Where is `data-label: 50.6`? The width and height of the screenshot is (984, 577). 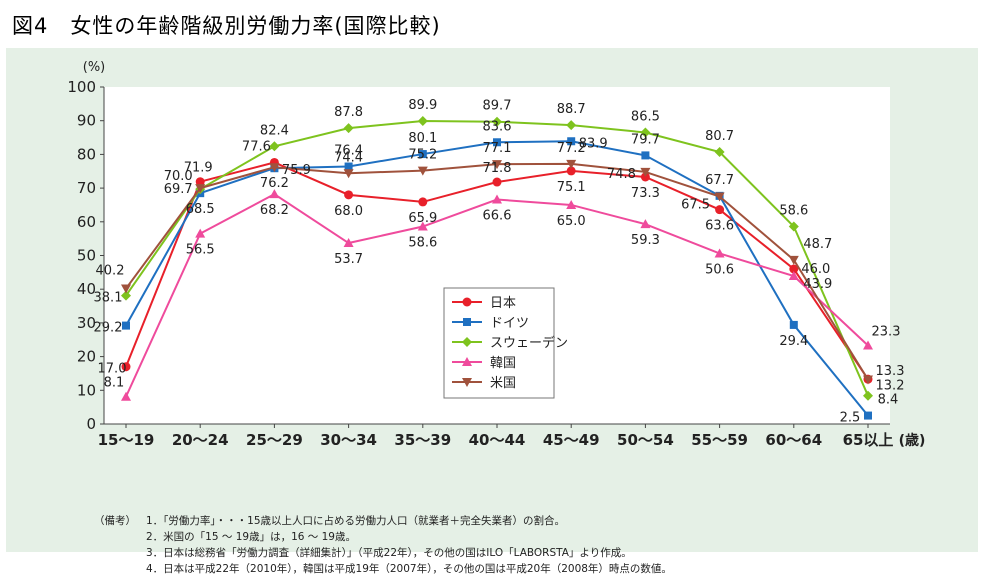 data-label: 50.6 is located at coordinates (719, 269).